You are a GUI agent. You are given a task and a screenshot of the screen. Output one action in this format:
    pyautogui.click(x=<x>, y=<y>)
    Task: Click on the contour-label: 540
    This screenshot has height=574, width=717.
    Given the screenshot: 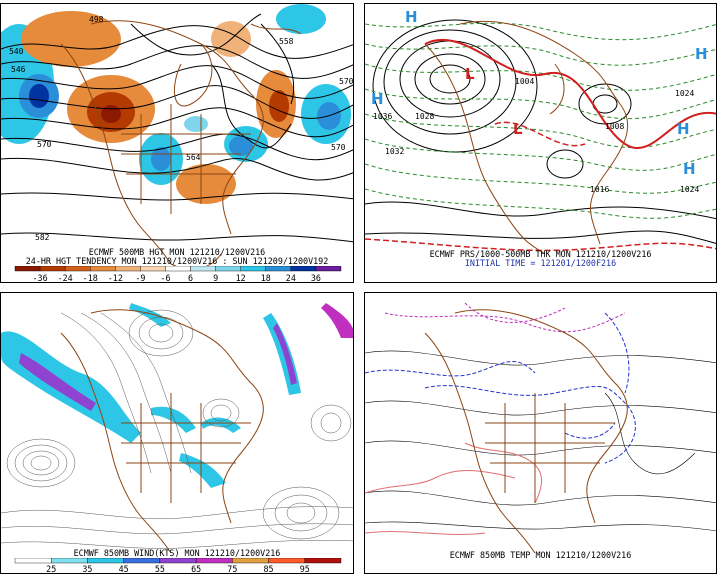 What is the action you would take?
    pyautogui.click(x=16, y=51)
    